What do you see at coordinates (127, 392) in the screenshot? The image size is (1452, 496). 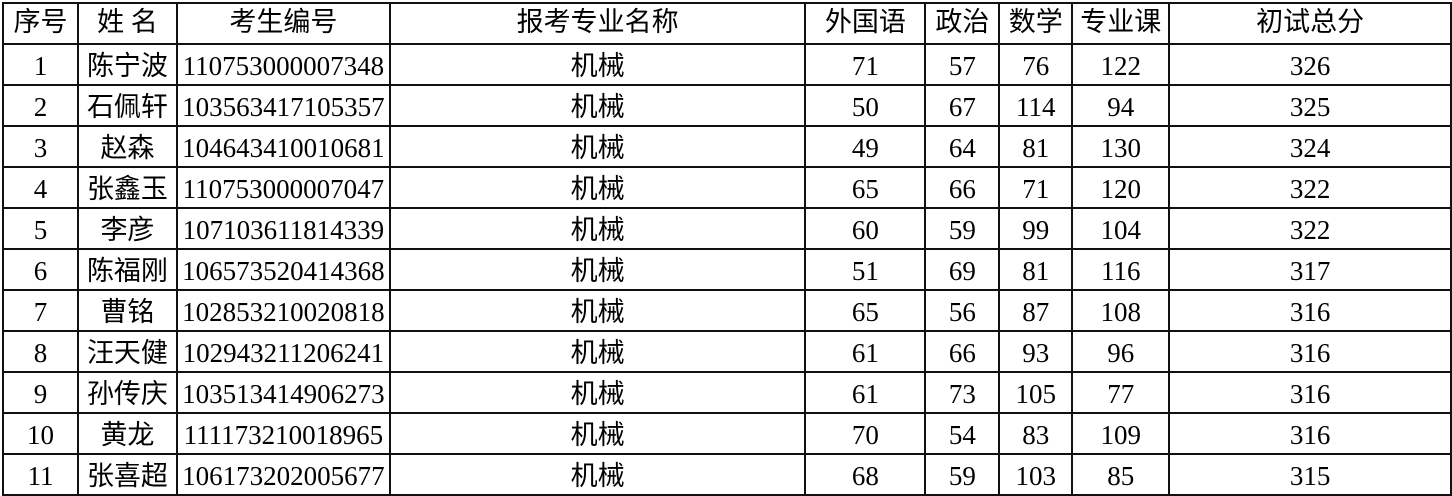 I see `cell-name: 孙传庆` at bounding box center [127, 392].